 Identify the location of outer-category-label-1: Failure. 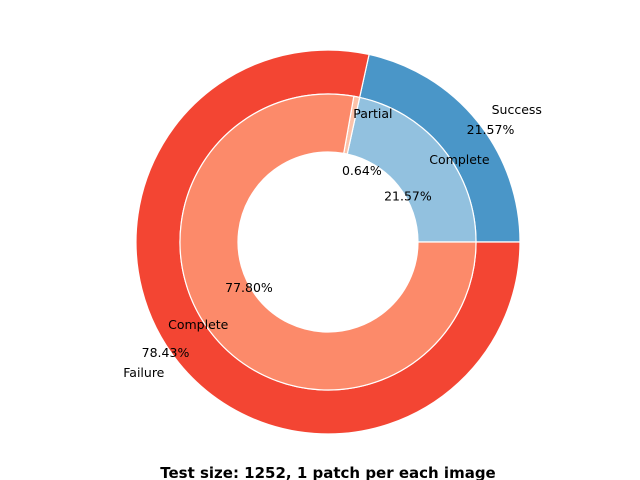
(143, 372).